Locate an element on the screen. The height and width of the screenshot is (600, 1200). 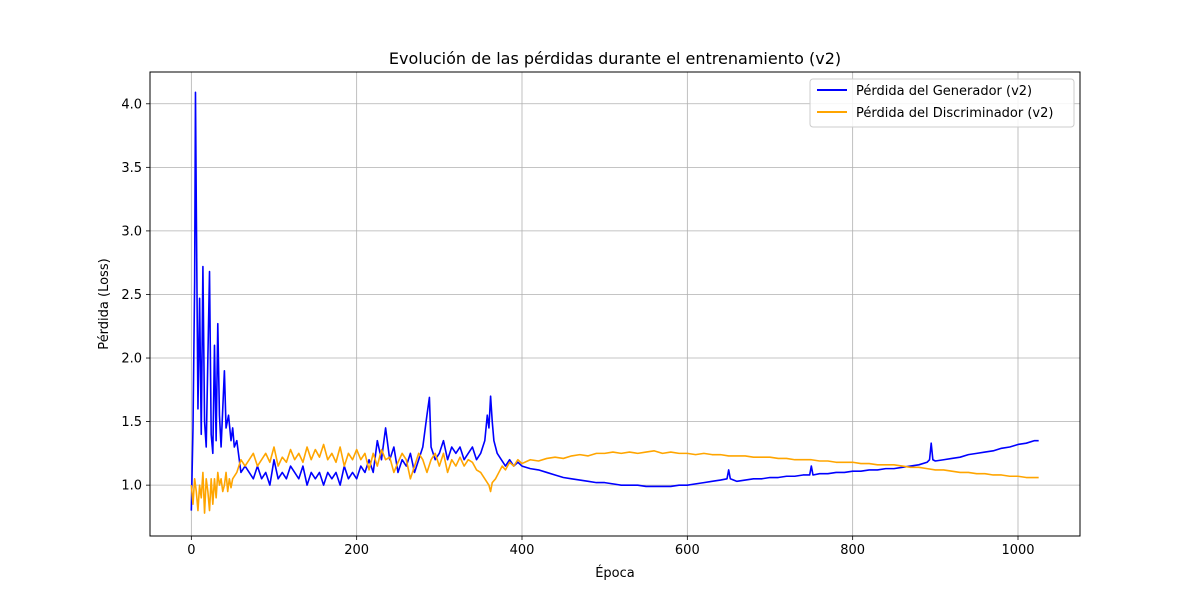
legend-label-generator: Pérdida del Generador (v2) is located at coordinates (944, 91).